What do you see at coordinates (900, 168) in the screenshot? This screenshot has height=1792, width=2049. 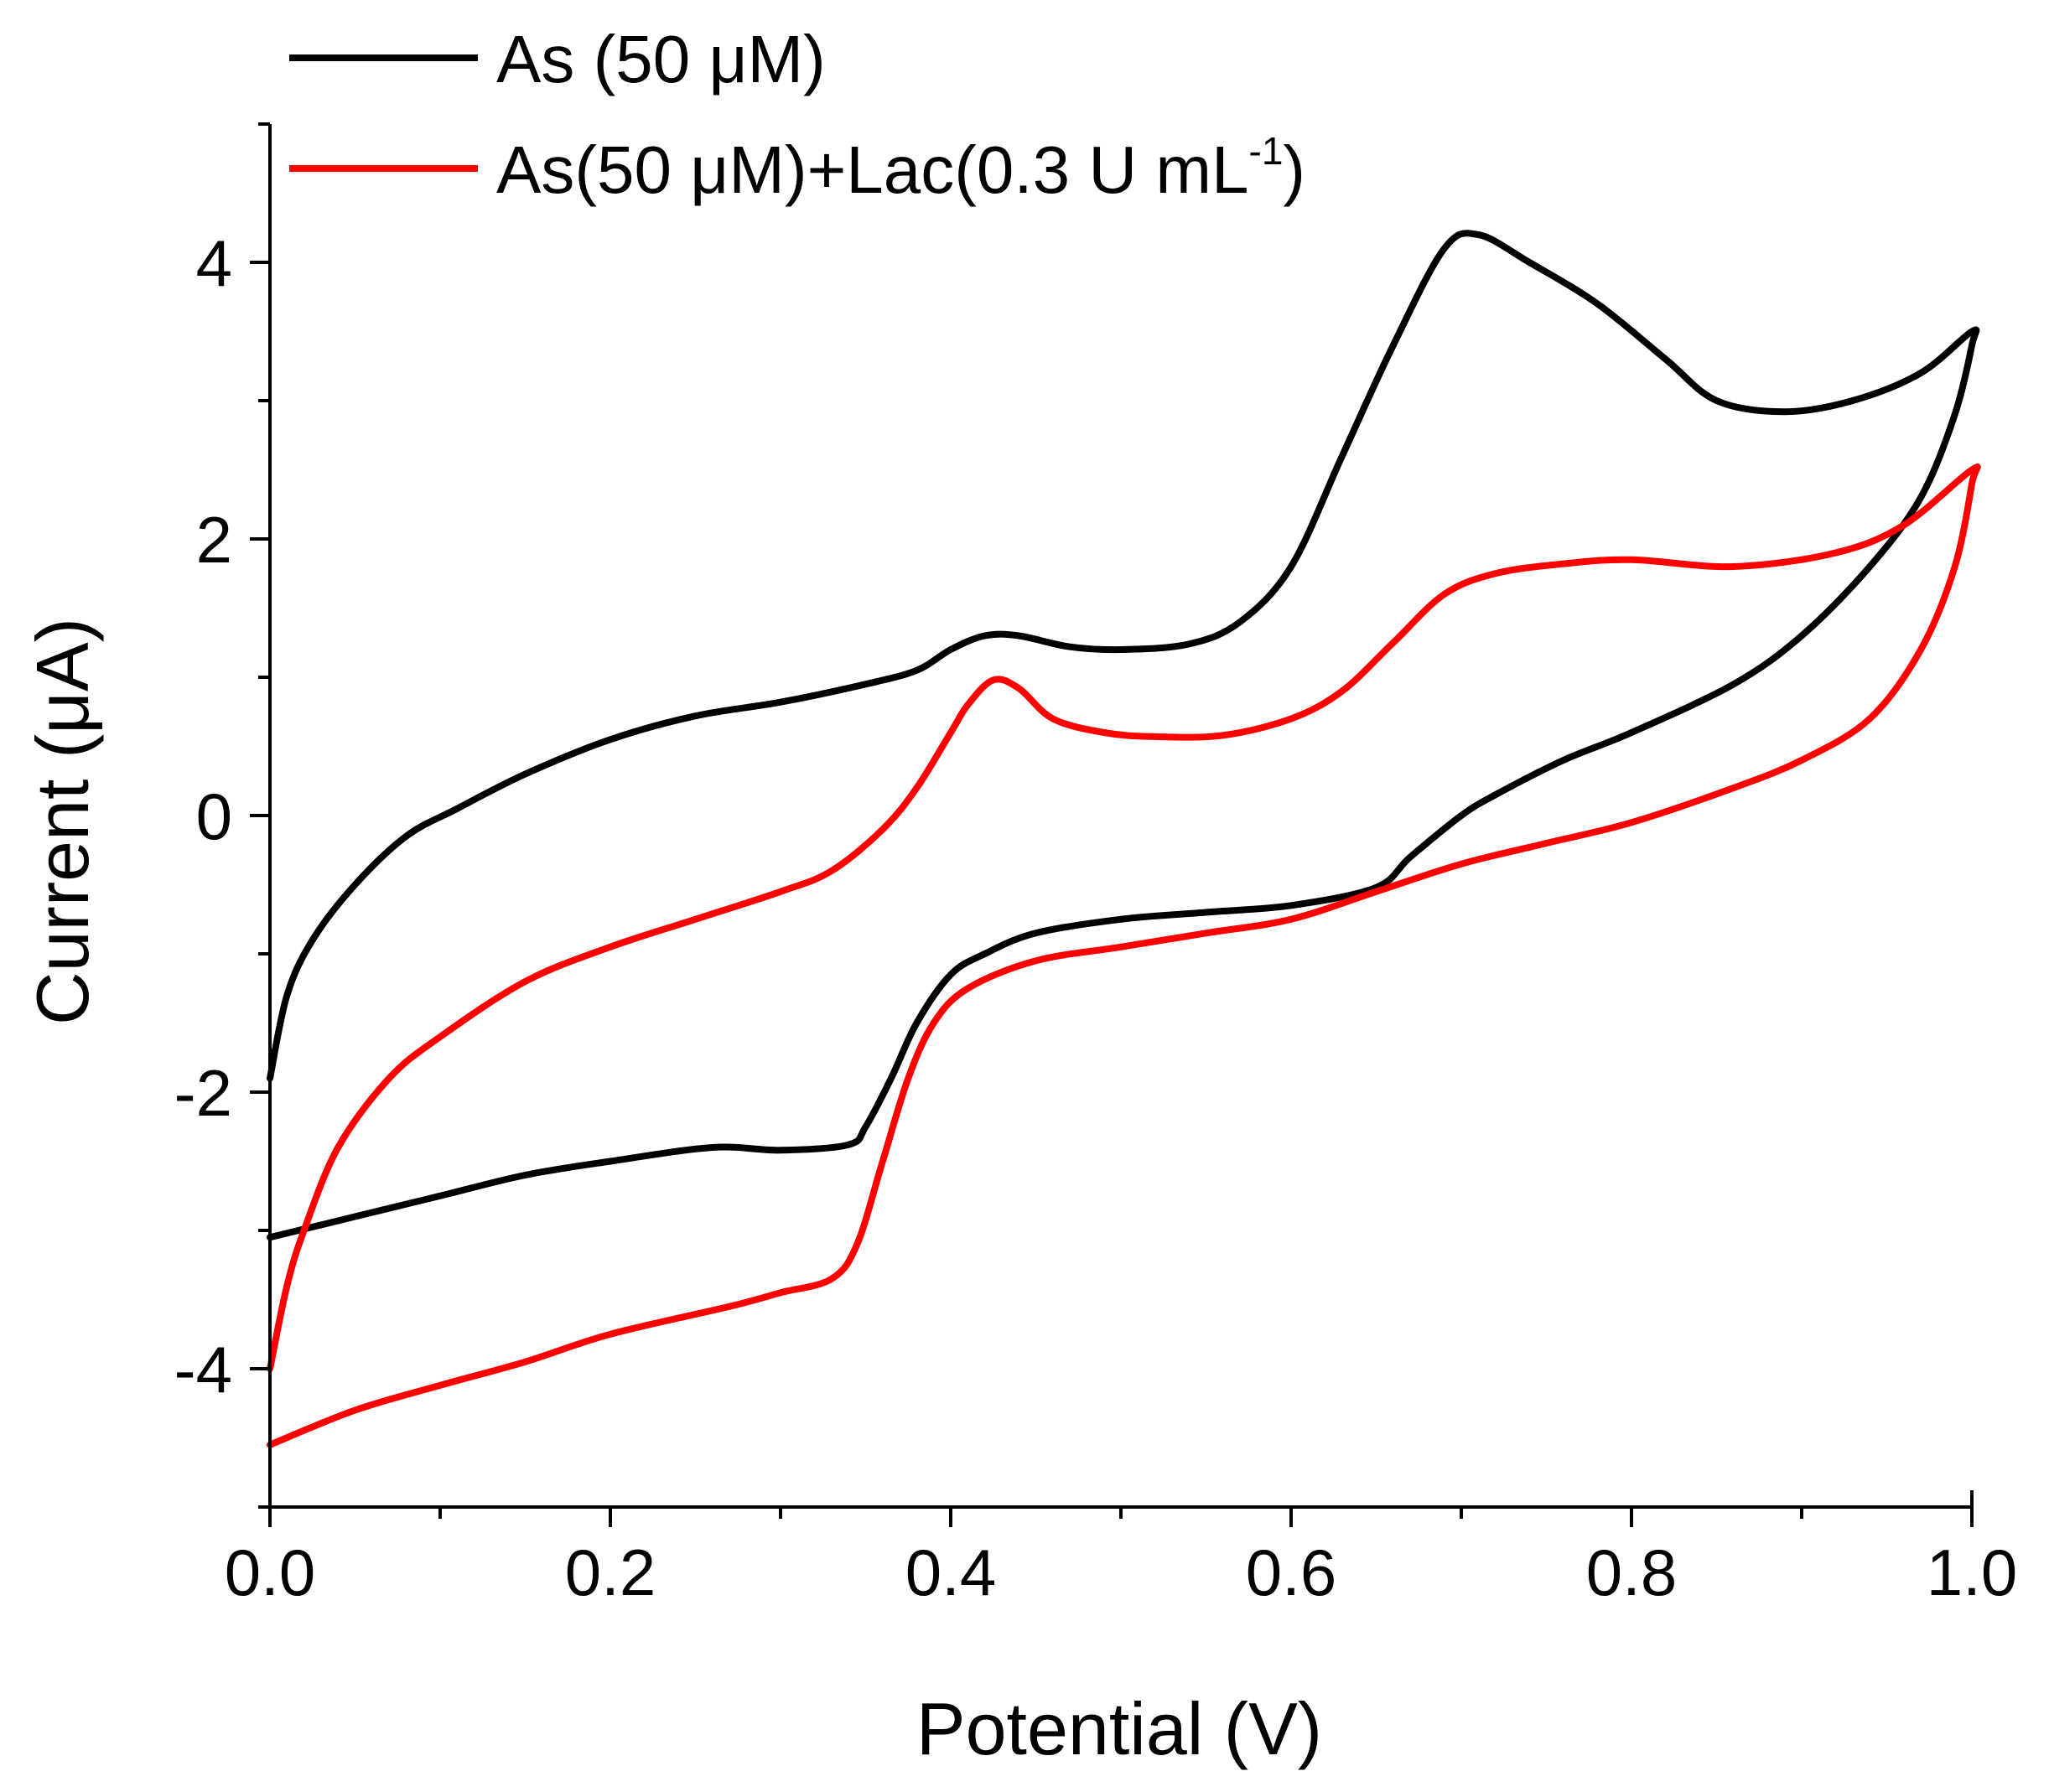 I see `legend-label-as-lac: As(50 μM)+Lac(0.3 U mL-1)` at bounding box center [900, 168].